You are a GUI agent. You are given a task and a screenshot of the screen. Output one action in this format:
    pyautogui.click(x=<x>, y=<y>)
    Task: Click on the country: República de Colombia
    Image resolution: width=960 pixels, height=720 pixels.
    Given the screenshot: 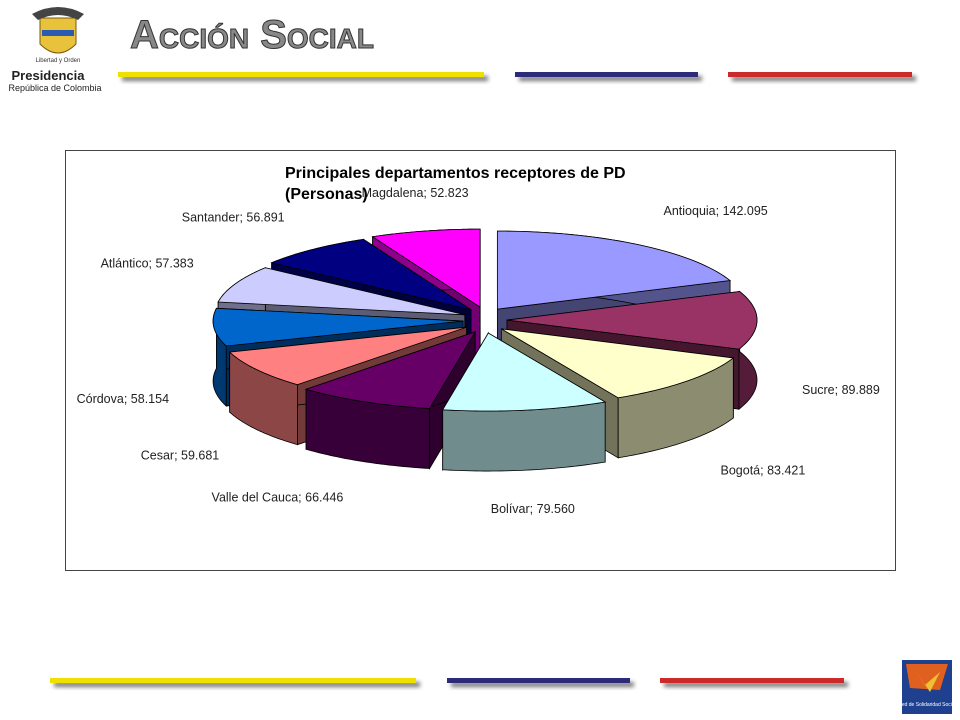 What is the action you would take?
    pyautogui.click(x=54, y=88)
    